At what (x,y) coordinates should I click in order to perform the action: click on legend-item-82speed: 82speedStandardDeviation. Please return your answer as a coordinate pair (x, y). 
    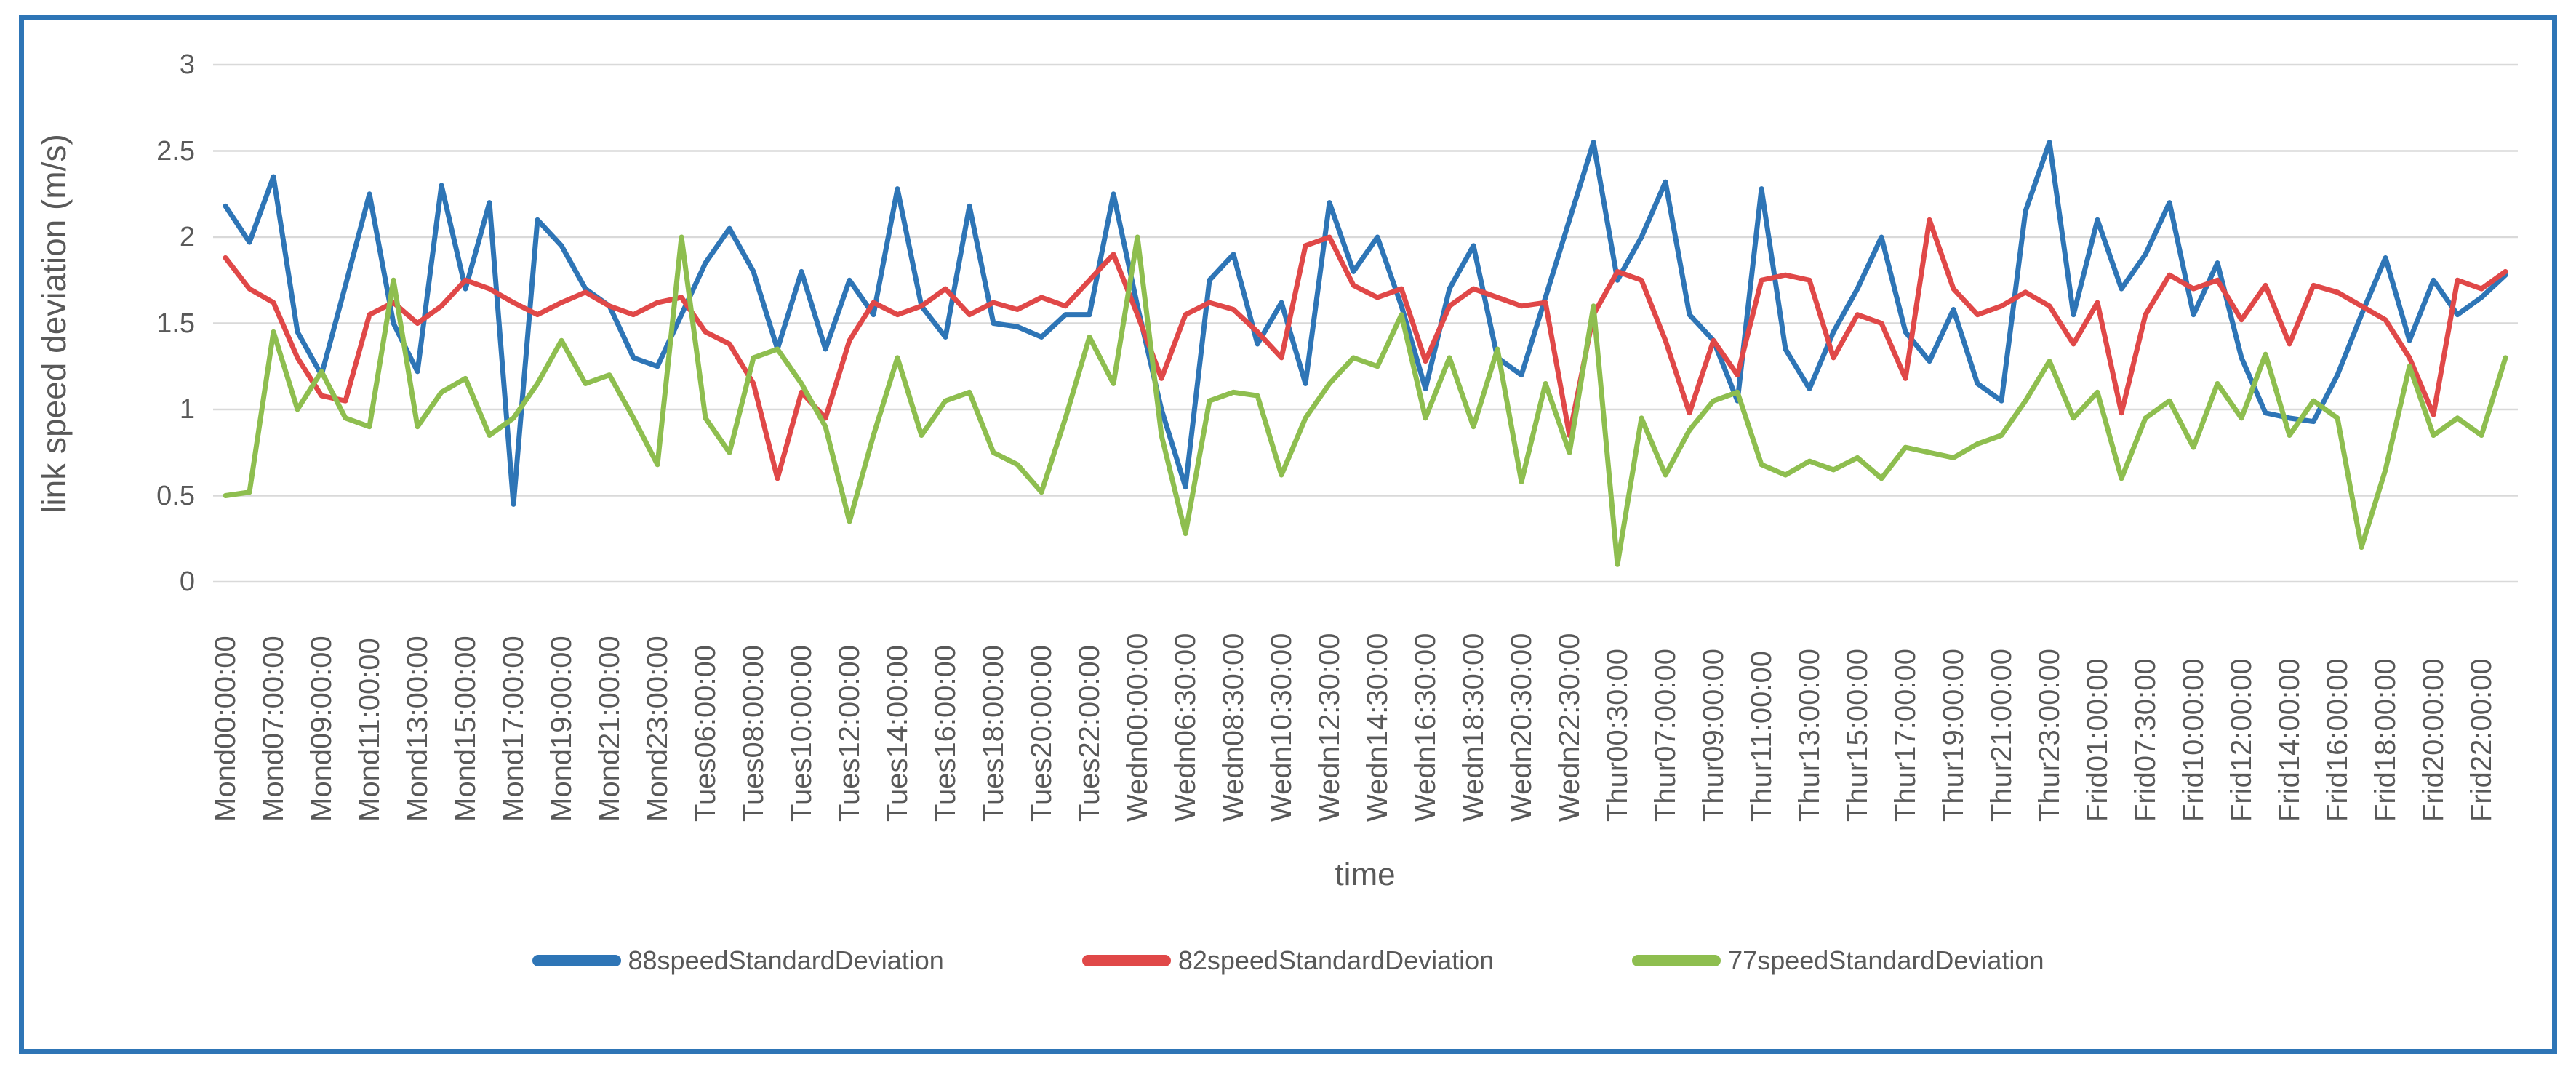
    Looking at the image, I should click on (1288, 960).